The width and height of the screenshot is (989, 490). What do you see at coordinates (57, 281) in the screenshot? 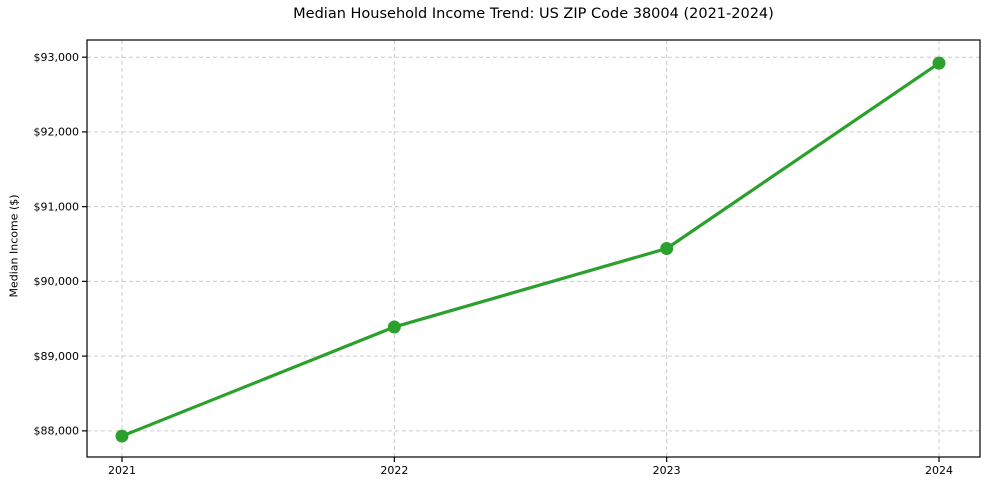
I see `y-tick-label: $90,000` at bounding box center [57, 281].